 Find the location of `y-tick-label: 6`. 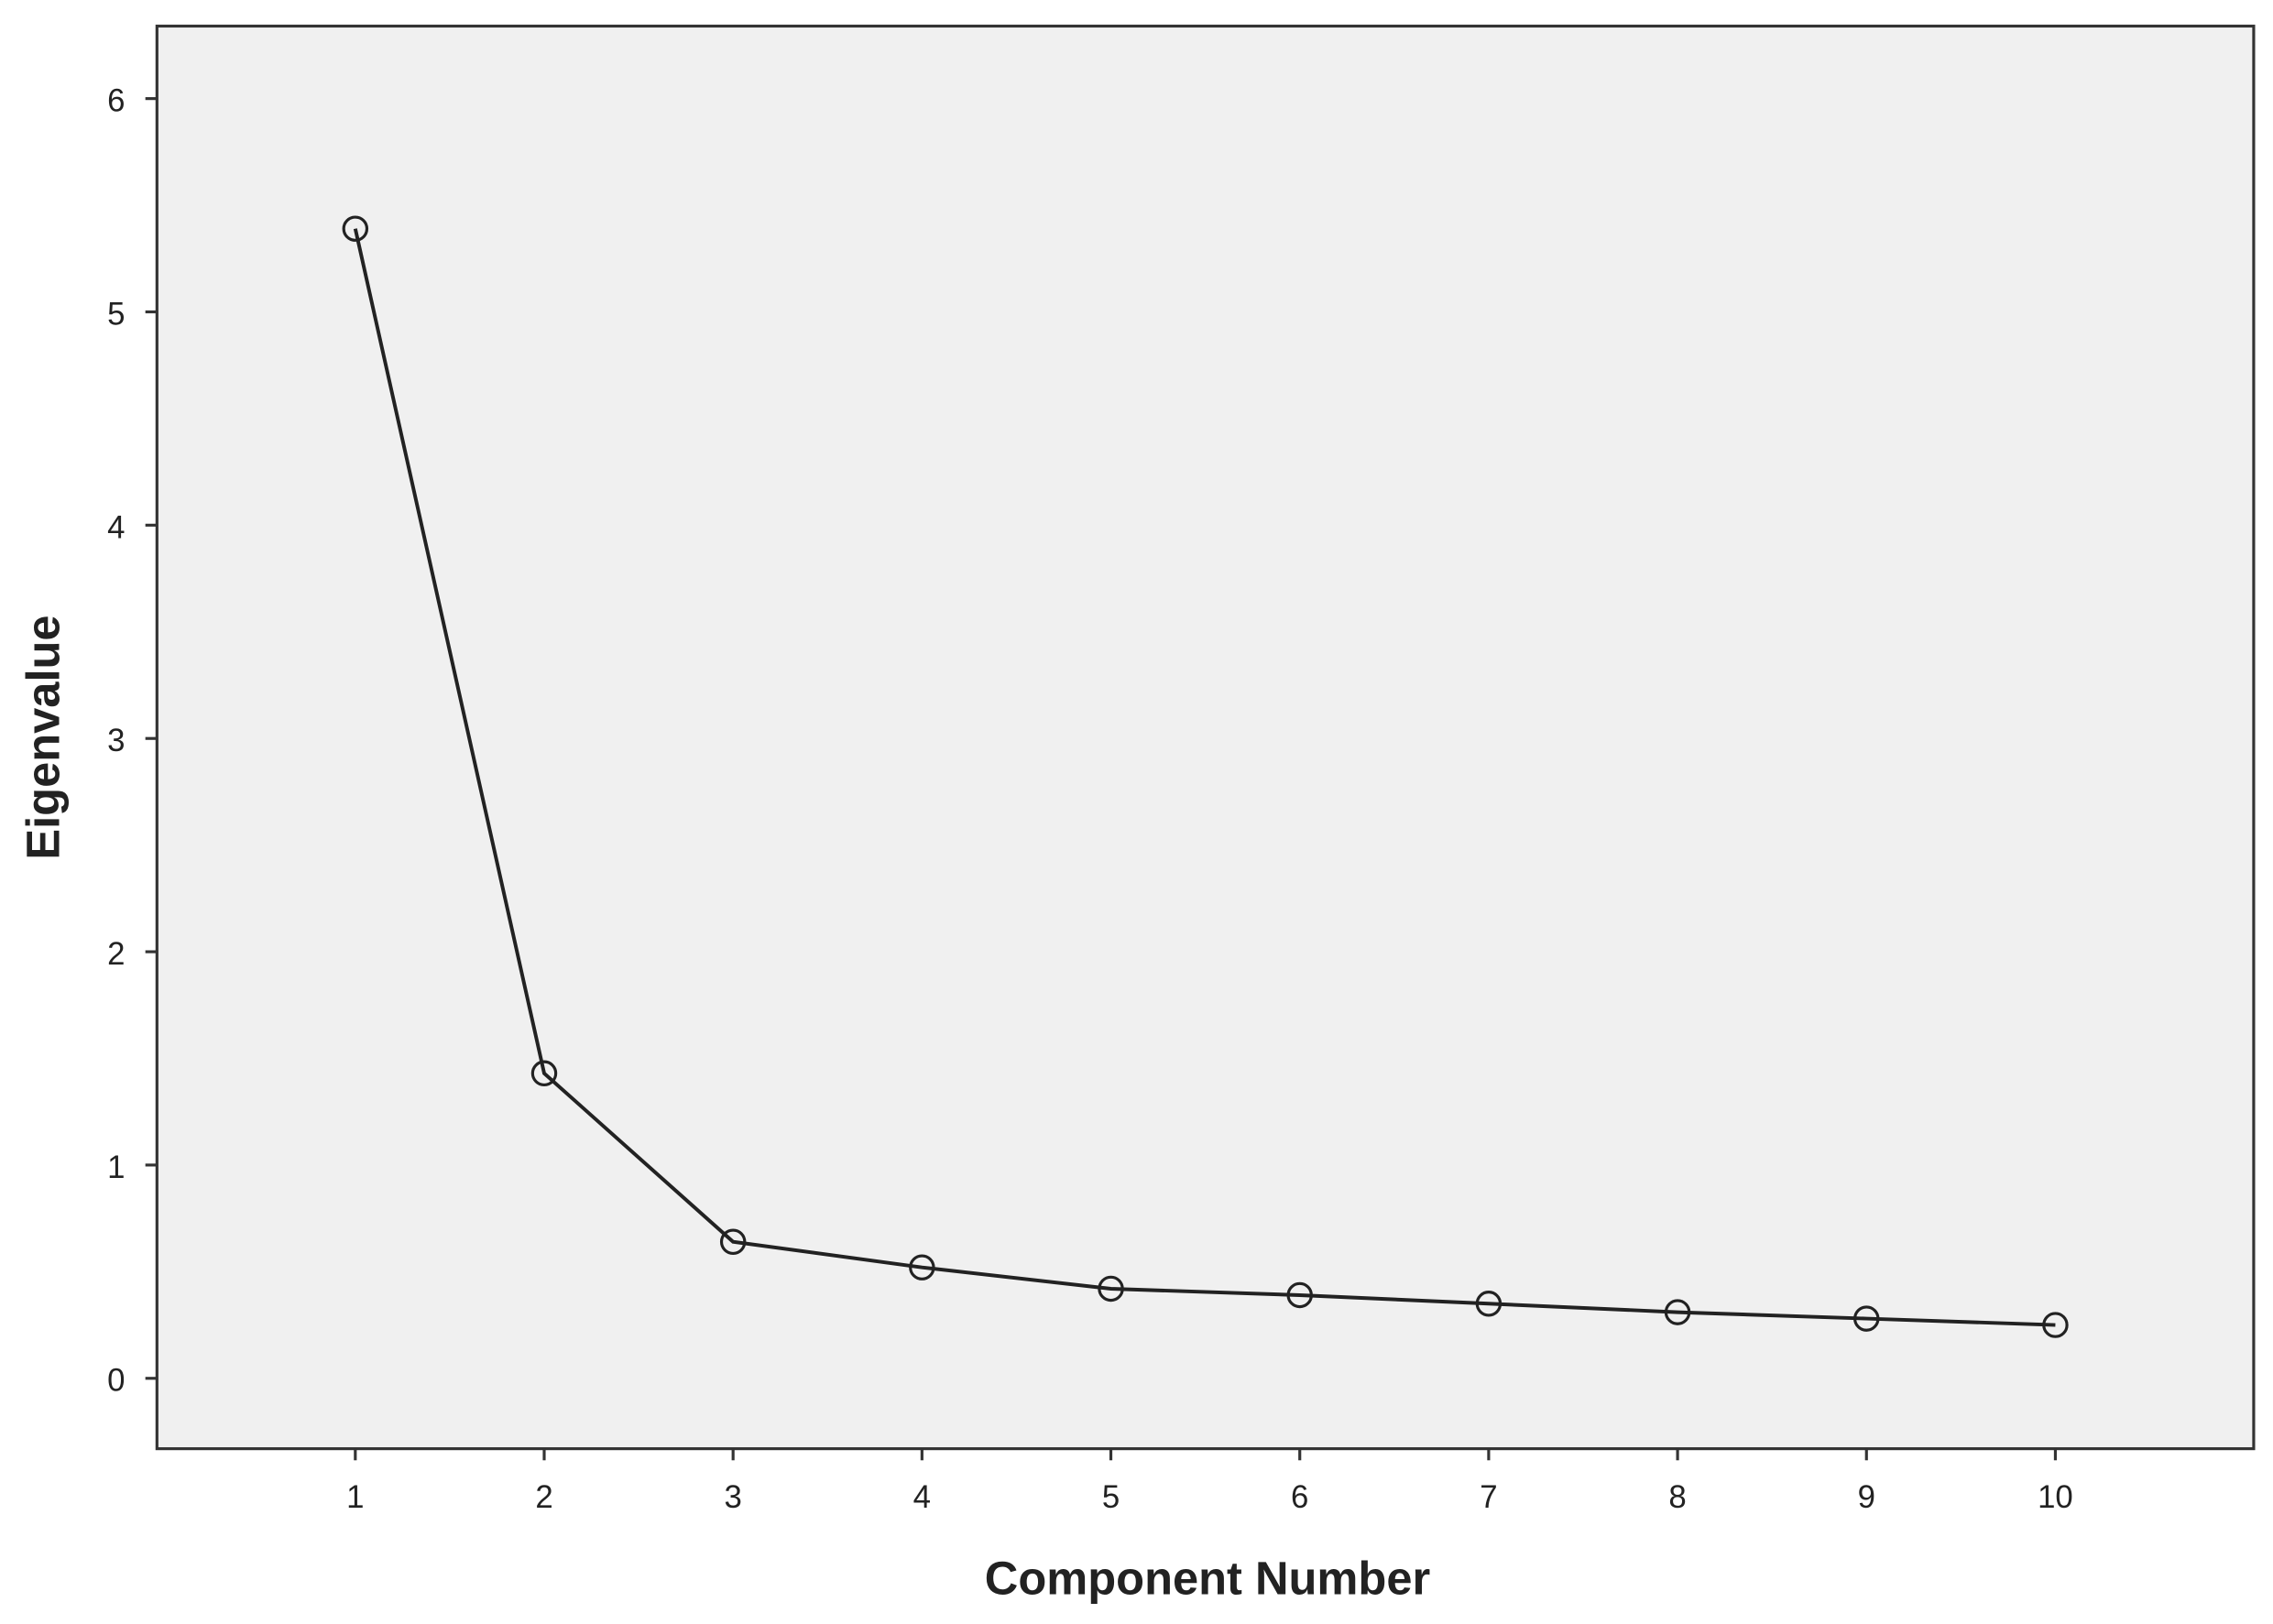

y-tick-label: 6 is located at coordinates (116, 101).